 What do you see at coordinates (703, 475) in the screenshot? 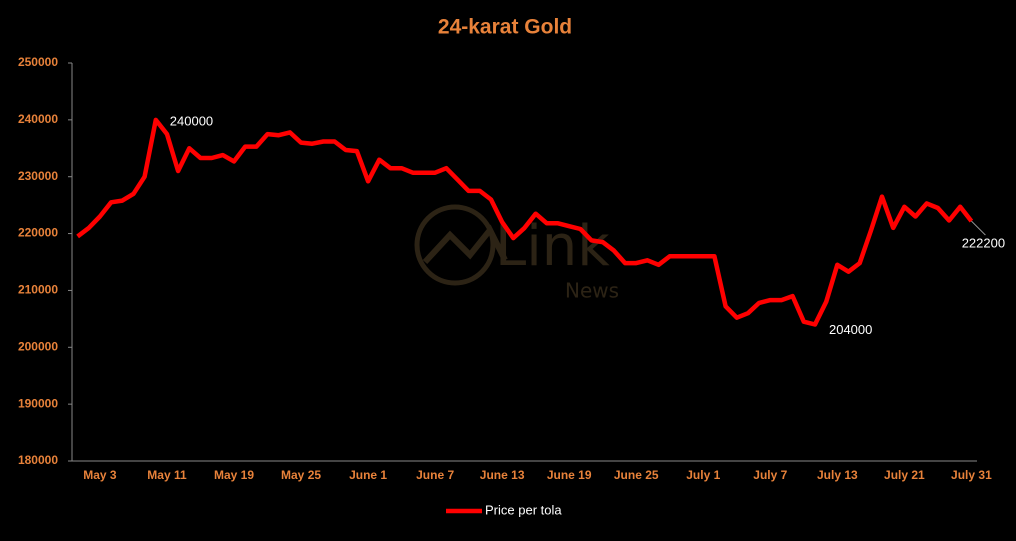
I see `x-tick-label: July 1` at bounding box center [703, 475].